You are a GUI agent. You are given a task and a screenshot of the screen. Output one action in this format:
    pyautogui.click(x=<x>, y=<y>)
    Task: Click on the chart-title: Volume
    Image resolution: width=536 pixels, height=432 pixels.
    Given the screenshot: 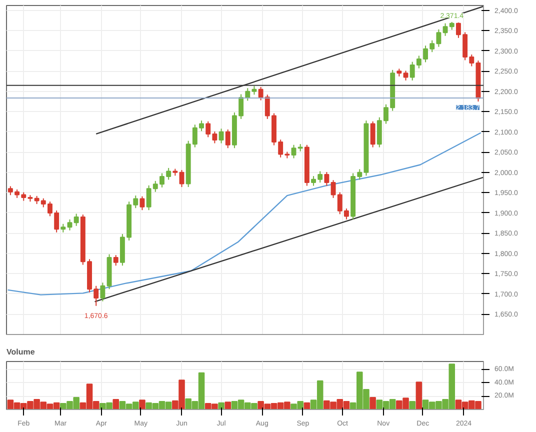 What is the action you would take?
    pyautogui.click(x=21, y=352)
    